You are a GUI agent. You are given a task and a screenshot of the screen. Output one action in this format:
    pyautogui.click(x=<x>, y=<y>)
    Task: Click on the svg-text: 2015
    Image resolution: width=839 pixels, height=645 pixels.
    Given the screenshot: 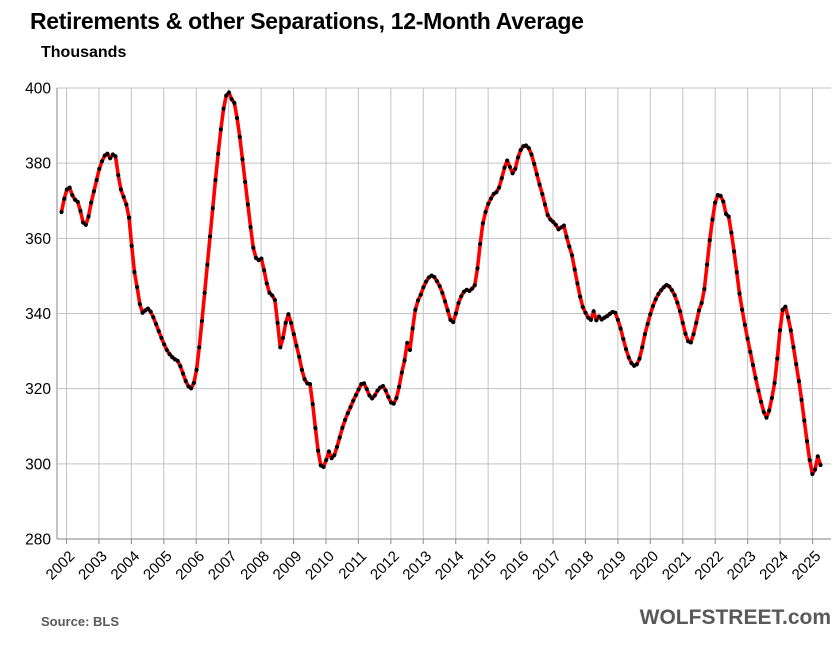 What is the action you would take?
    pyautogui.click(x=482, y=566)
    